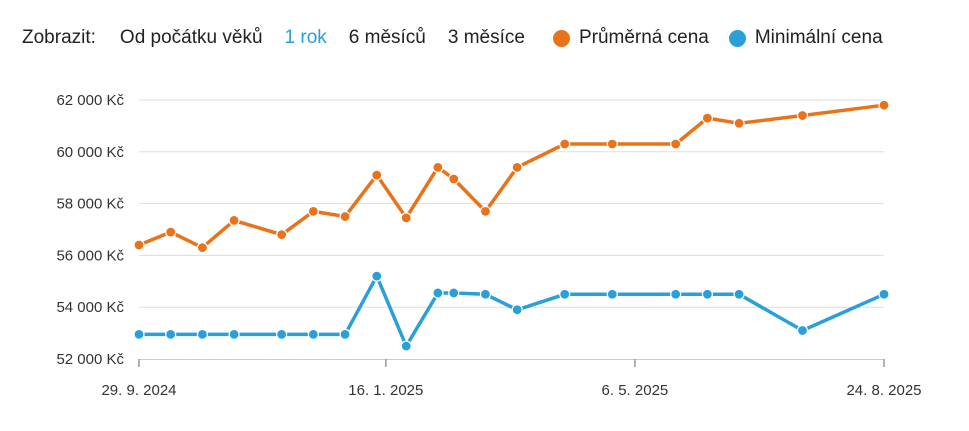 Image resolution: width=969 pixels, height=431 pixels. I want to click on y-tick-label: 60 000 Kč, so click(90, 152).